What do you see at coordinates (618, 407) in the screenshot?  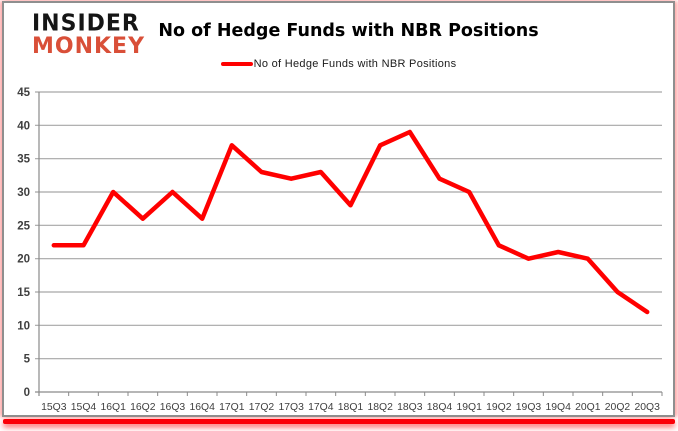 I see `x-axis-tick-label: 20Q2` at bounding box center [618, 407].